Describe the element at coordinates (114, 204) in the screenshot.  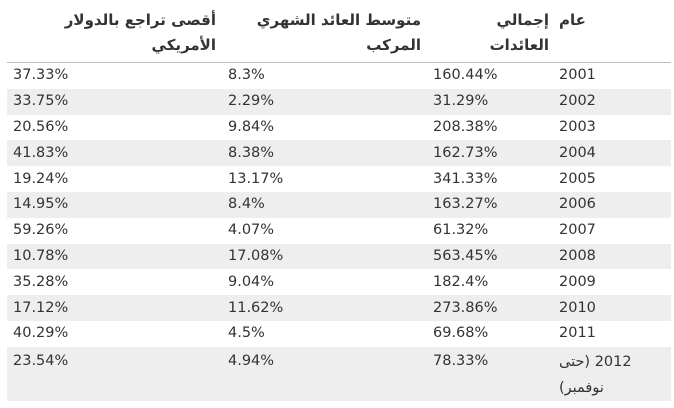
I see `cell-max-decline: 14.95%` at that location.